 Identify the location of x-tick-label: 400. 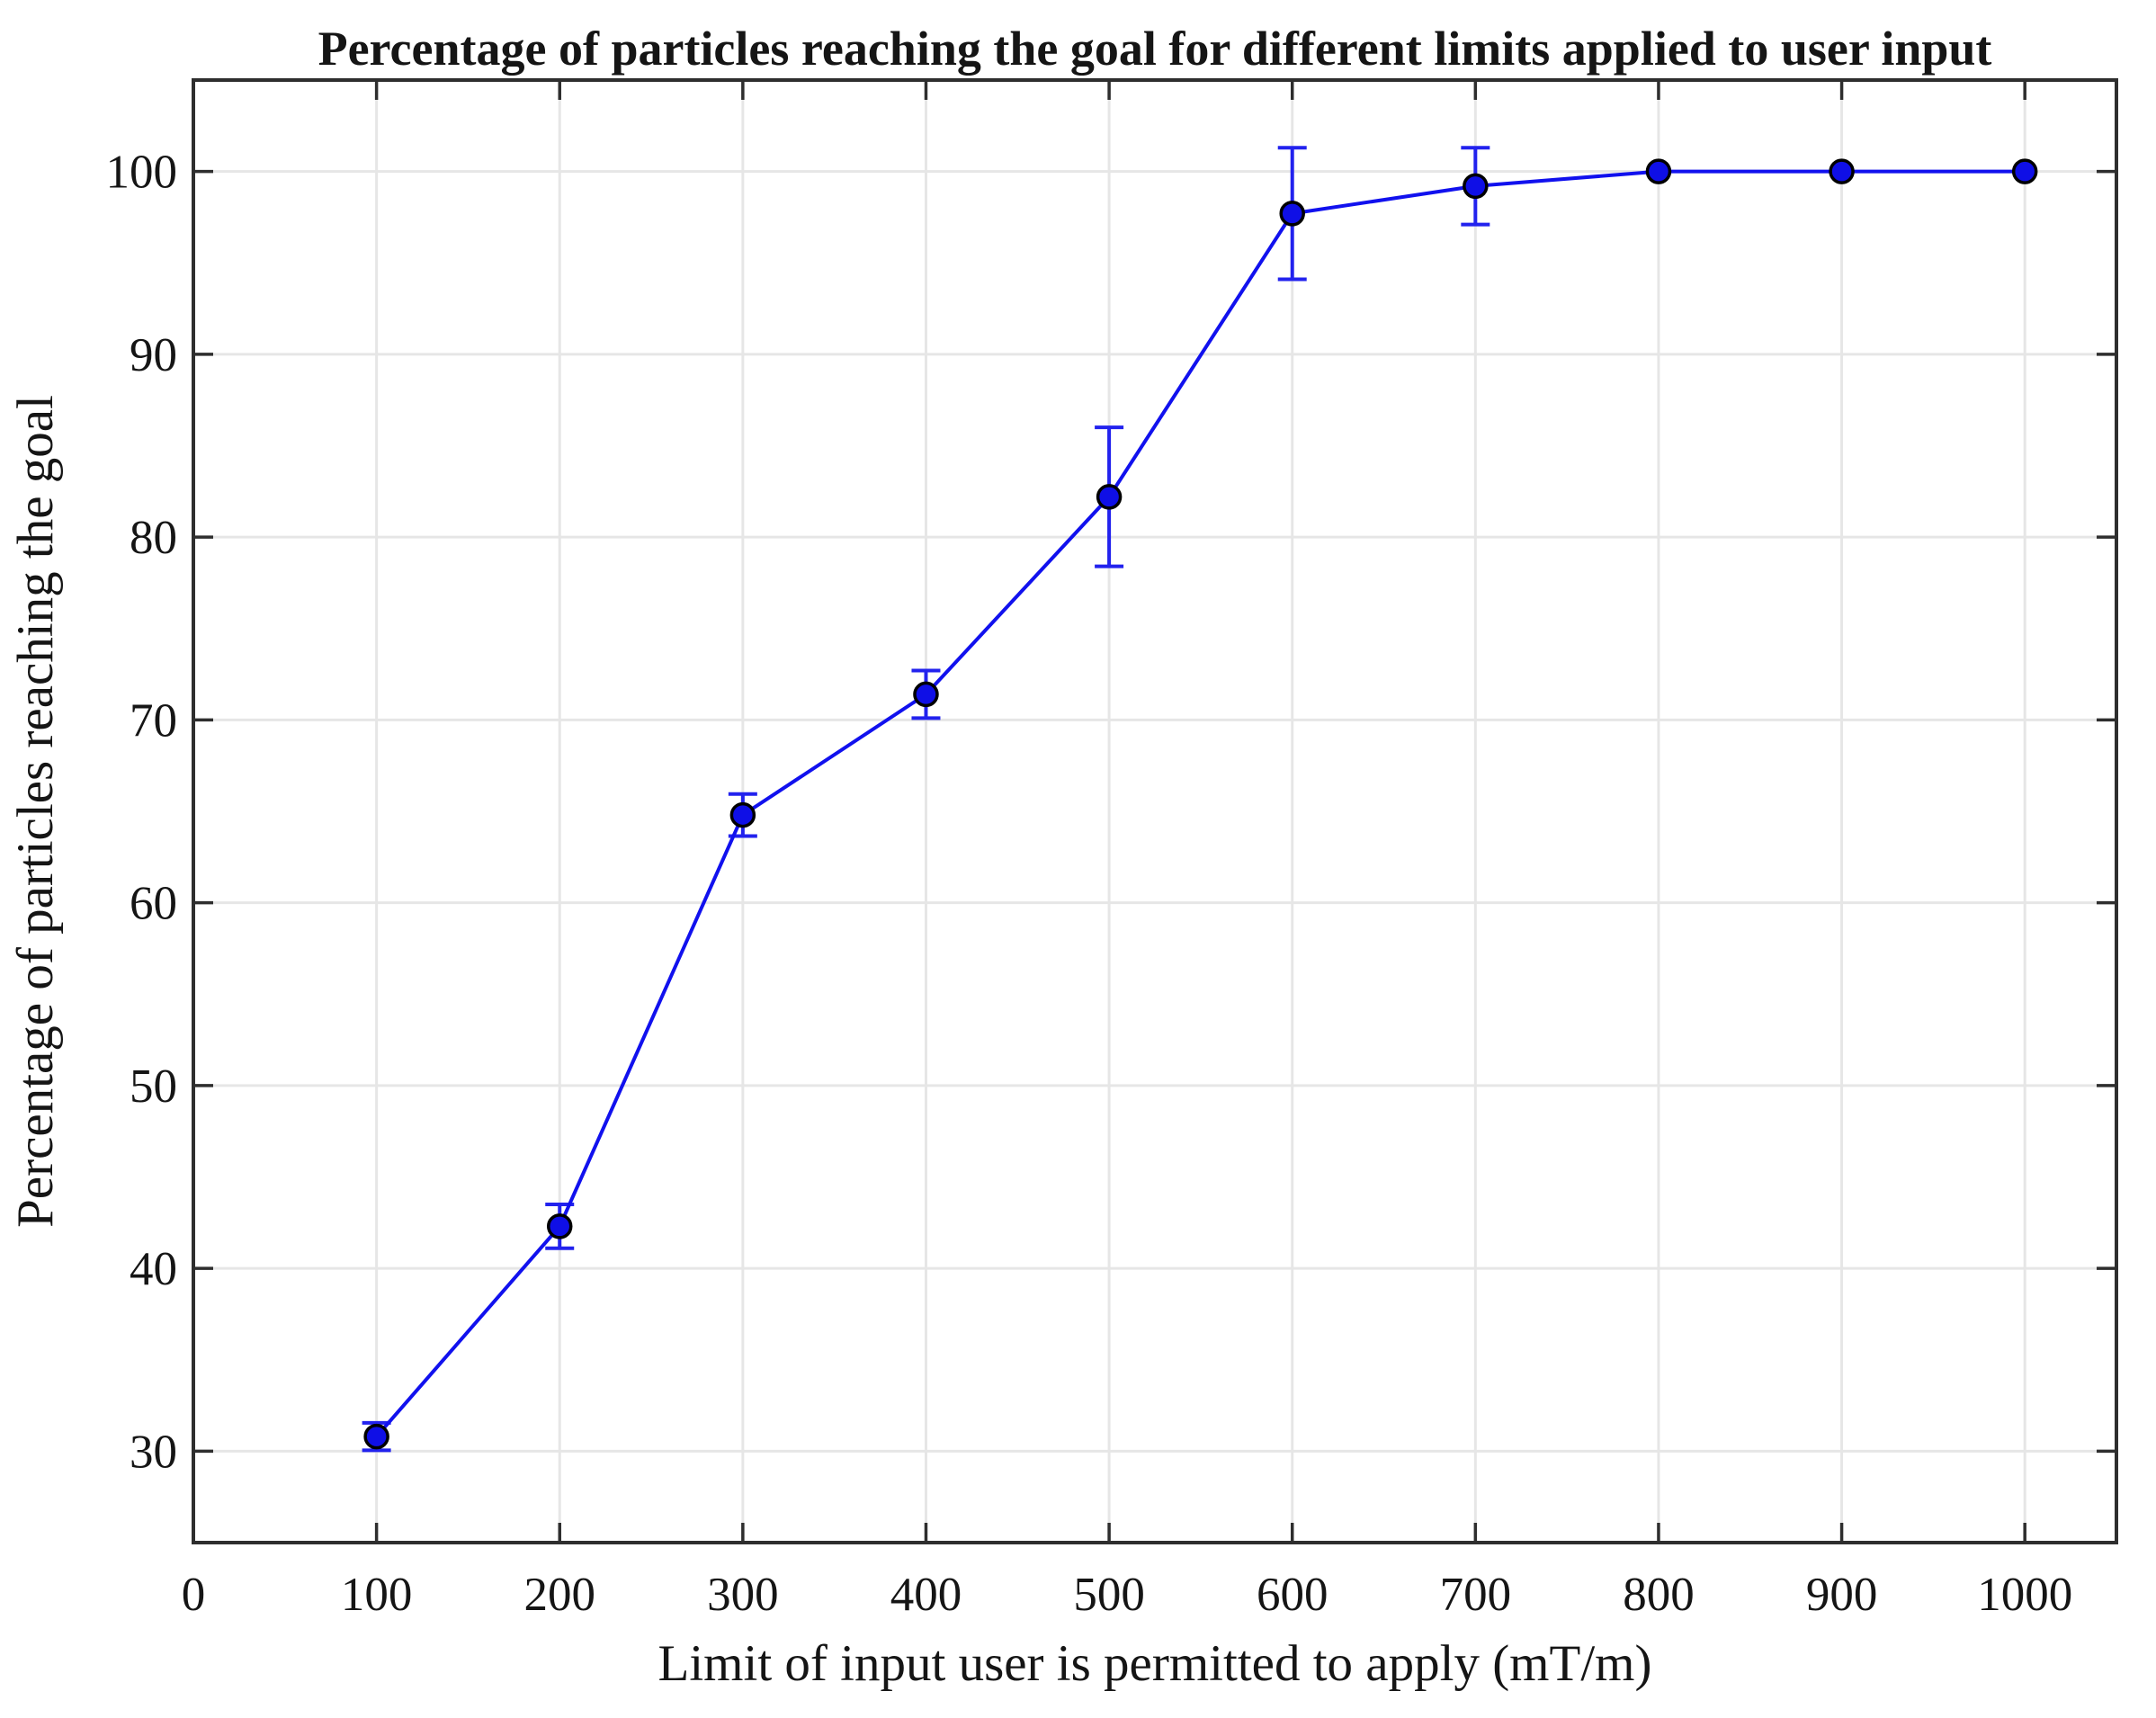
(926, 1595).